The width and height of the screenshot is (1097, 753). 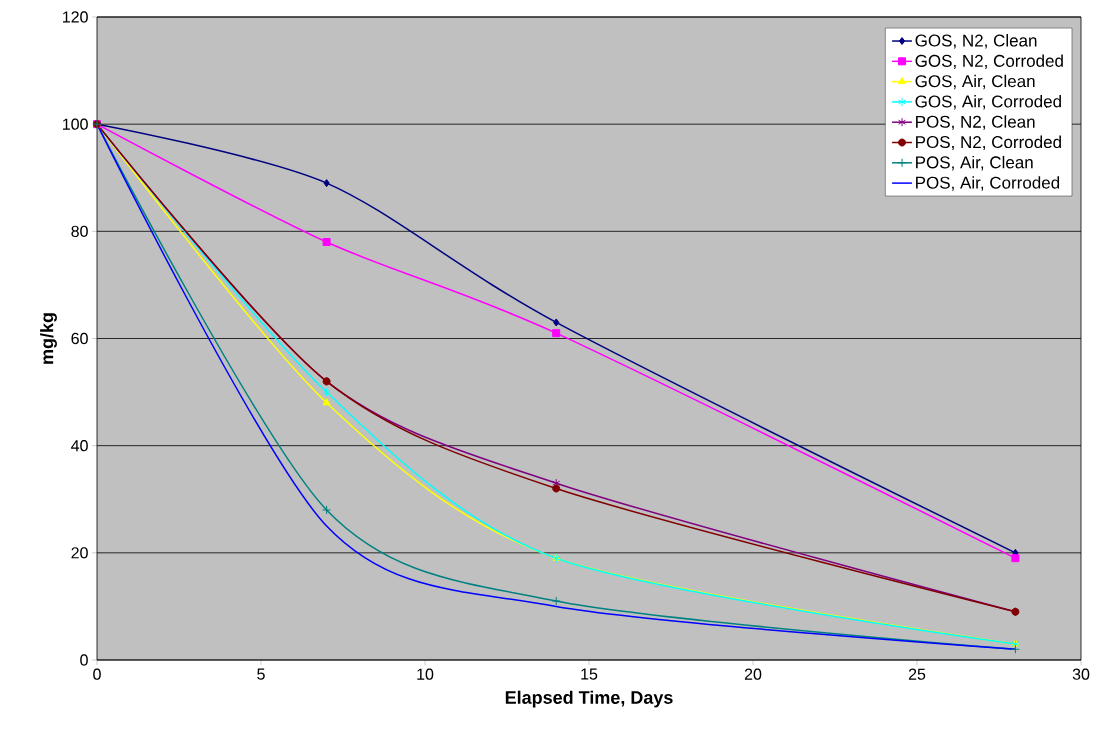 What do you see at coordinates (753, 674) in the screenshot?
I see `x-tick-label: 20` at bounding box center [753, 674].